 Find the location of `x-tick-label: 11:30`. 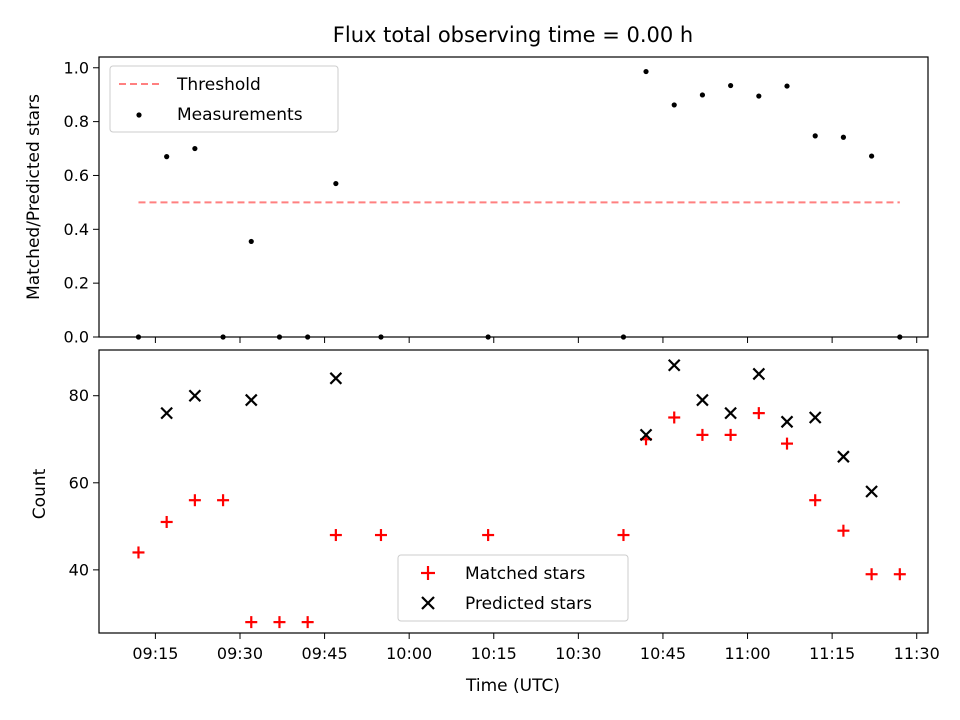

x-tick-label: 11:30 is located at coordinates (917, 653).